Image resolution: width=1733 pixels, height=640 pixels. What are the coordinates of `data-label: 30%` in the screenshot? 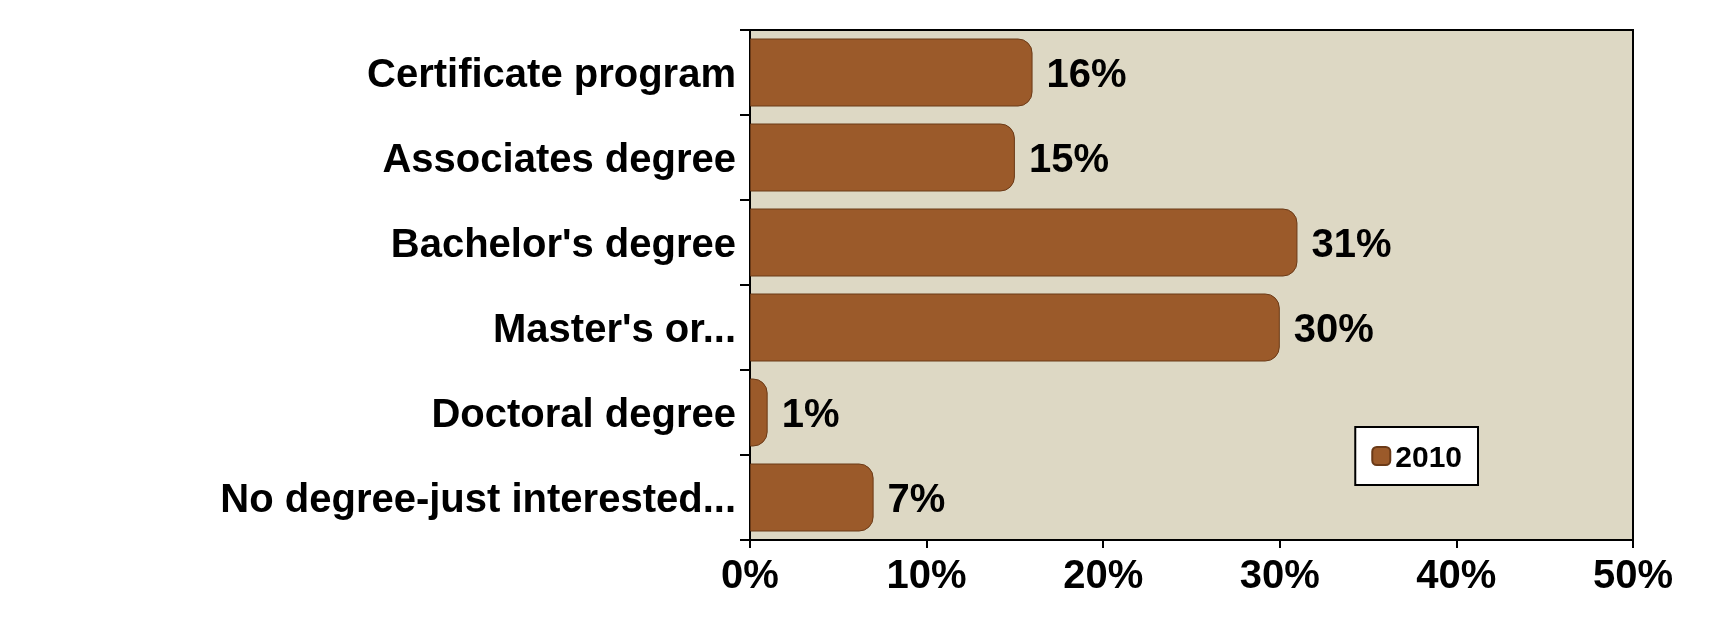 It's located at (1333, 327).